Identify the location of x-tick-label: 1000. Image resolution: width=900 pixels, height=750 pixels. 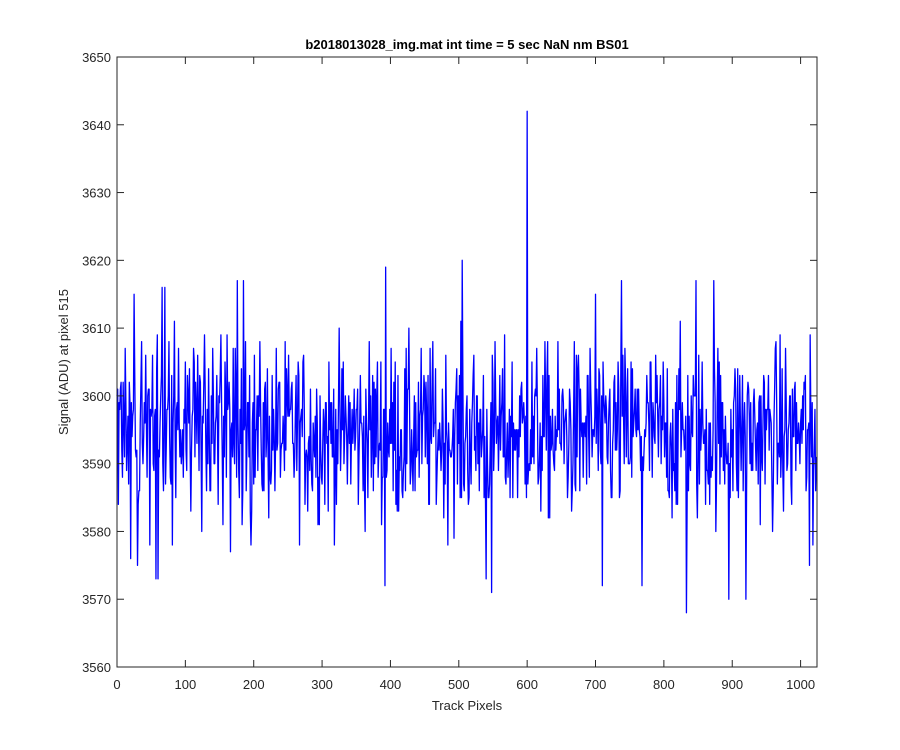
(800, 684).